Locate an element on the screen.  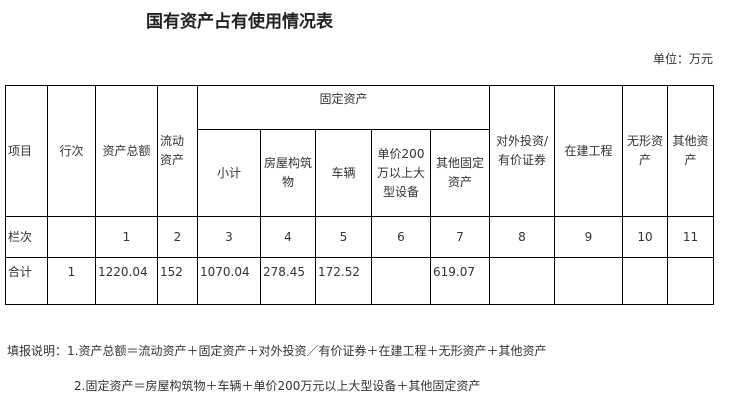
cell: 7 is located at coordinates (460, 237).